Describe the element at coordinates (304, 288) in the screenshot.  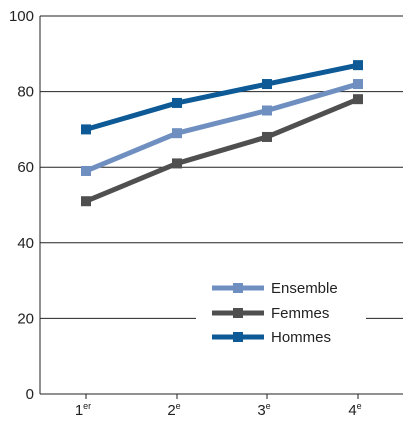
I see `legend-label-ensemble: Ensemble` at that location.